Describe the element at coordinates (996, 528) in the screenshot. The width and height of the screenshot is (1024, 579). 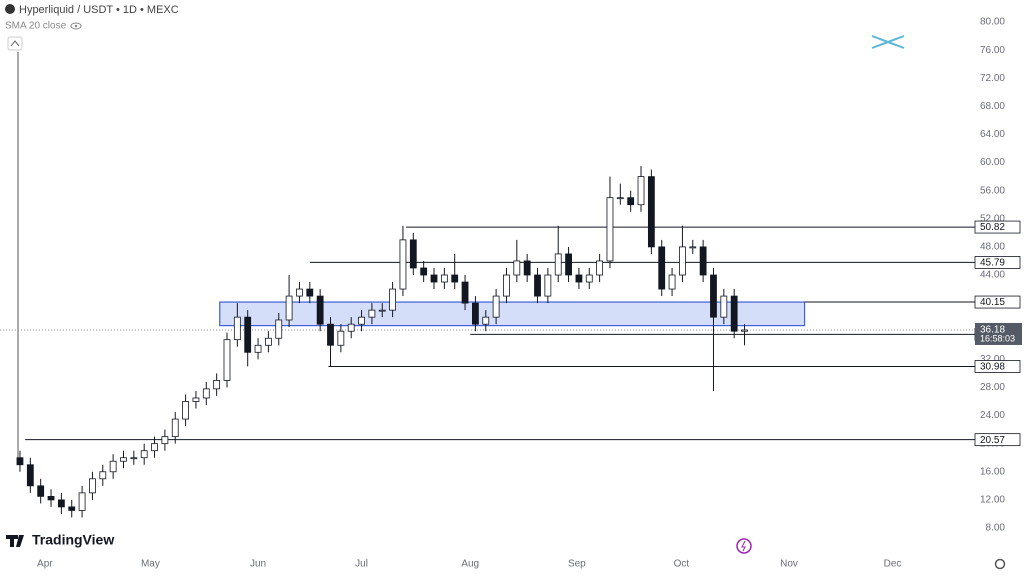
I see `y-tick-label: 8.00` at that location.